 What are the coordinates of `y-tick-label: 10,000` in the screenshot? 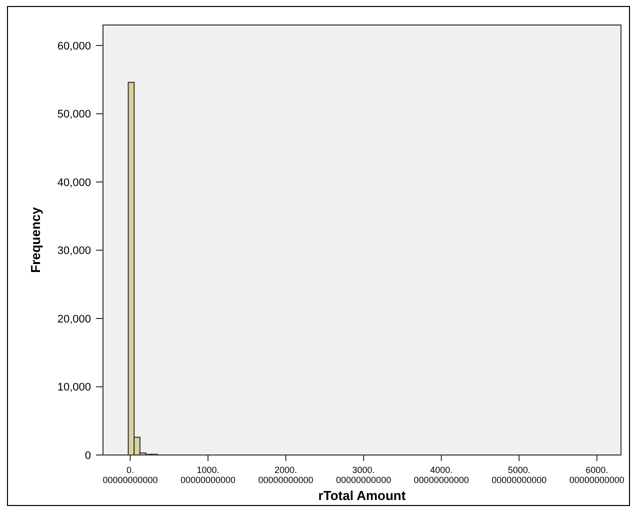 It's located at (74, 388).